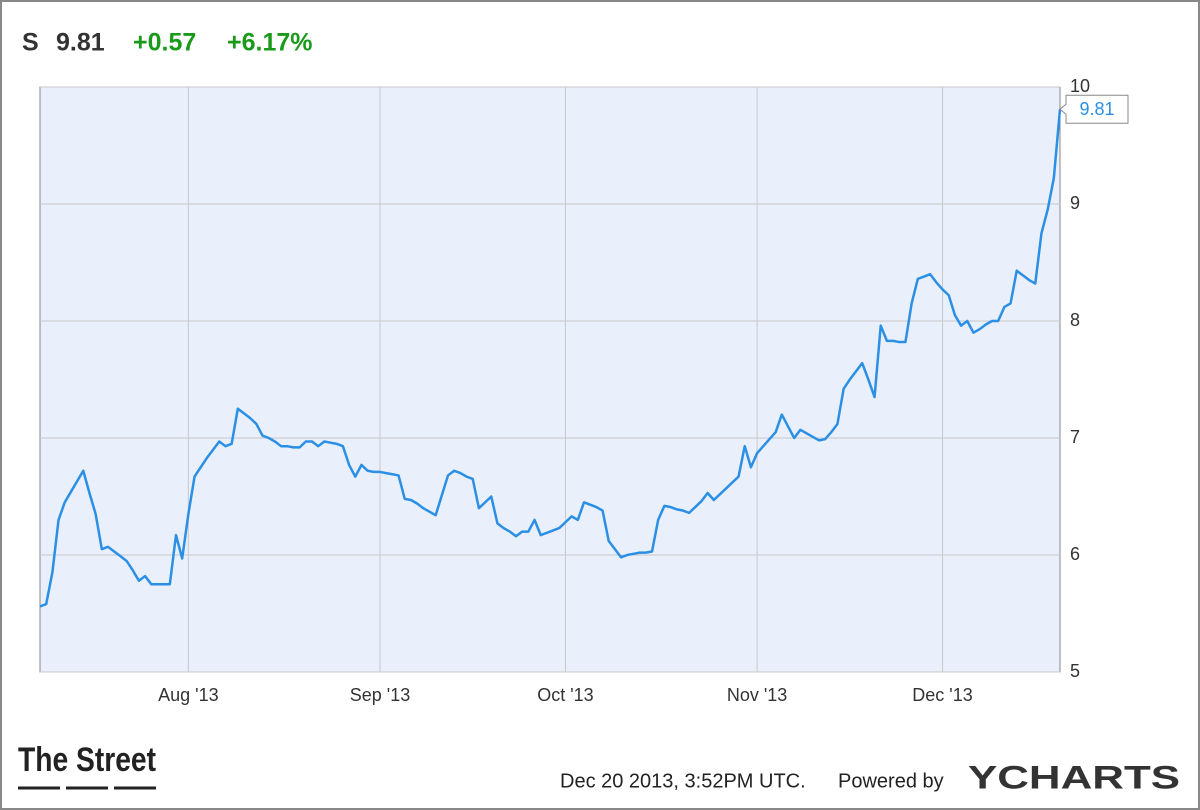  I want to click on change-pct: +6.17%, so click(270, 43).